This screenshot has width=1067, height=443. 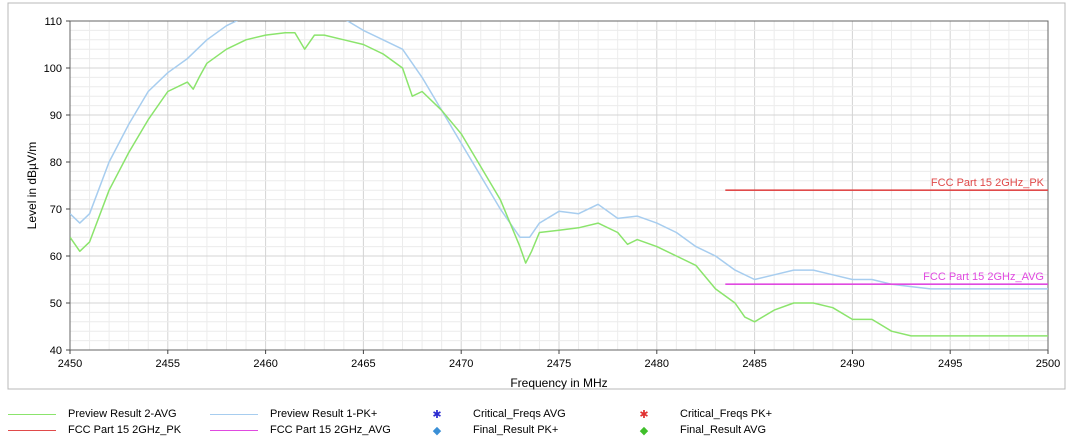 I want to click on x-tick-label: 2485, so click(x=754, y=364).